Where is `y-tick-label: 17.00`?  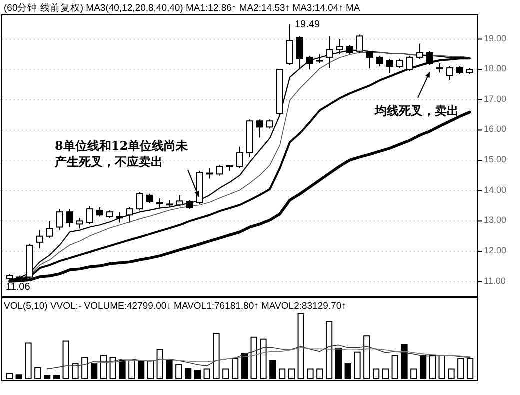
y-tick-label: 17.00 is located at coordinates (495, 99).